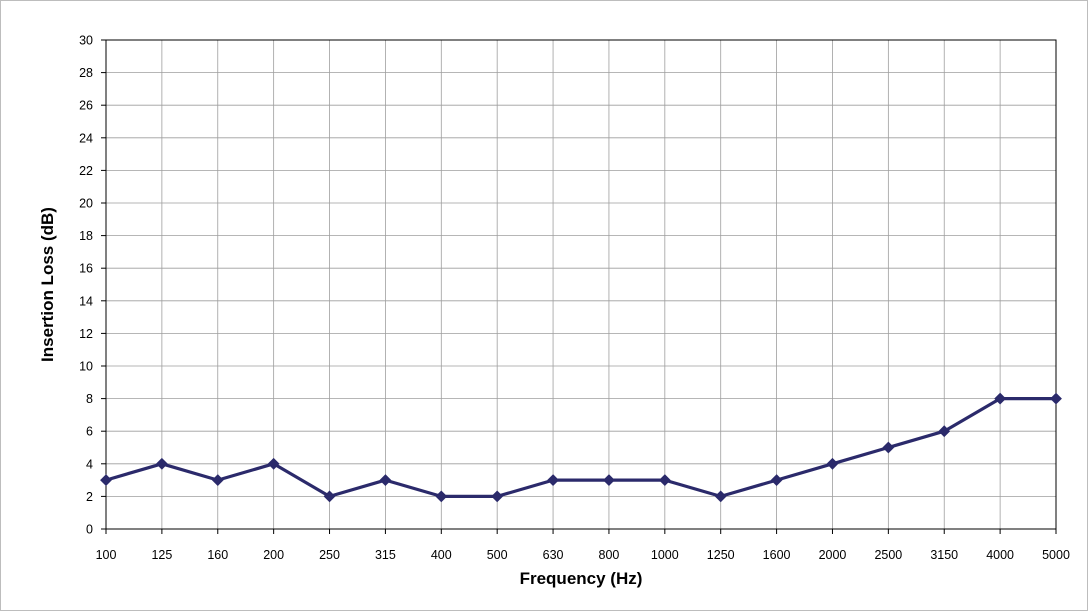 Image resolution: width=1088 pixels, height=612 pixels. What do you see at coordinates (441, 555) in the screenshot?
I see `x-tick-label: 400` at bounding box center [441, 555].